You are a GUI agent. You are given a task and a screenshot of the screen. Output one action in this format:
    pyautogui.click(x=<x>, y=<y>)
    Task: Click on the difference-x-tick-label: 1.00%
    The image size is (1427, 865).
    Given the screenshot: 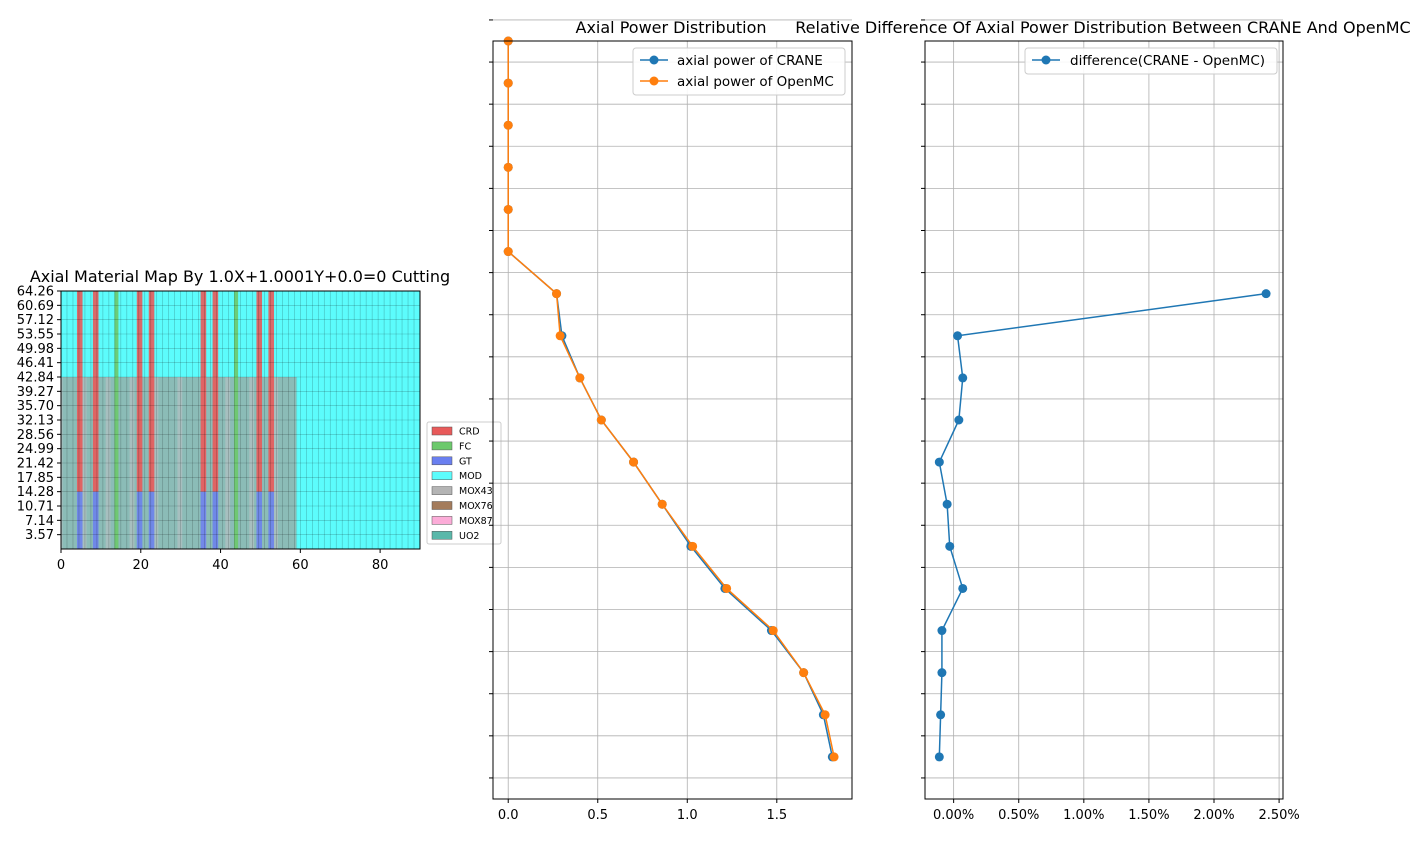 What is the action you would take?
    pyautogui.click(x=1083, y=815)
    